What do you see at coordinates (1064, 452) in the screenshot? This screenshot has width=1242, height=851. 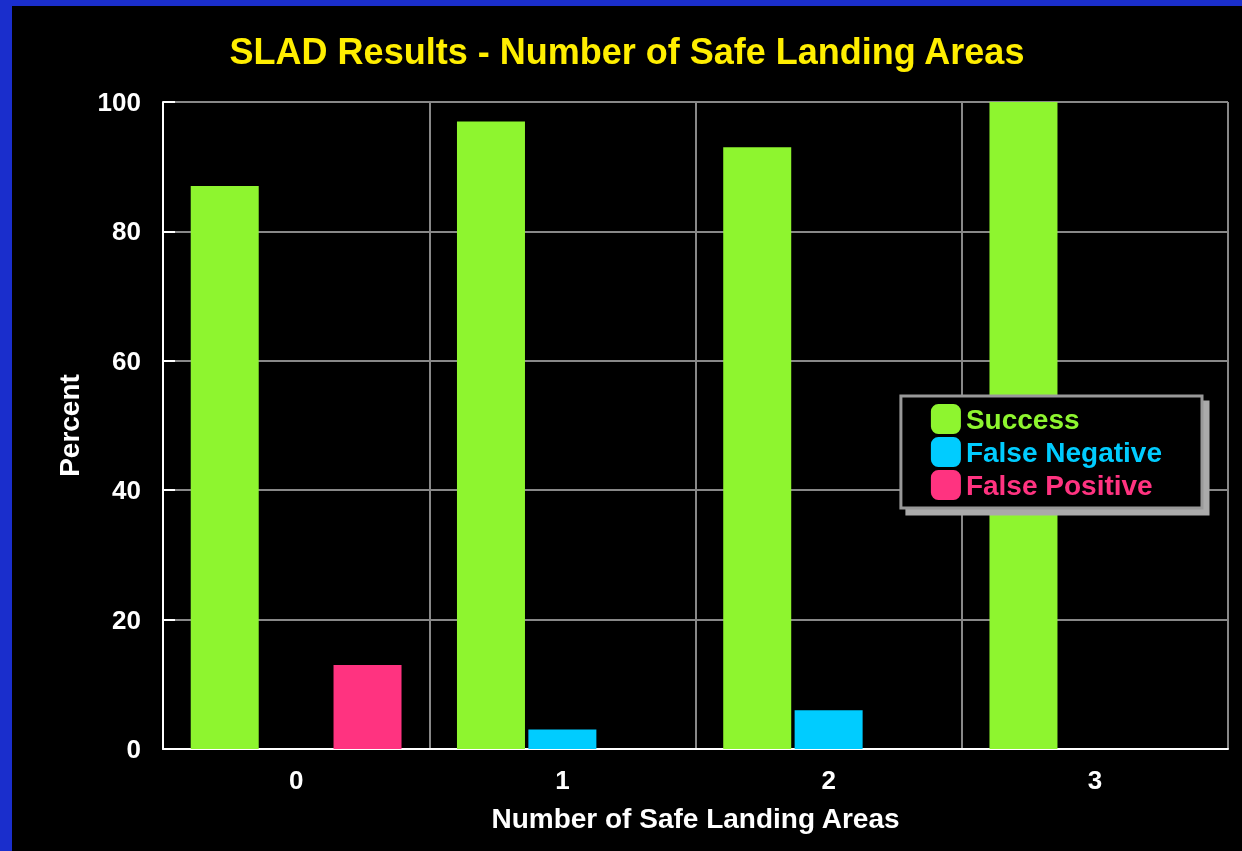 I see `legend-label: False Negative` at bounding box center [1064, 452].